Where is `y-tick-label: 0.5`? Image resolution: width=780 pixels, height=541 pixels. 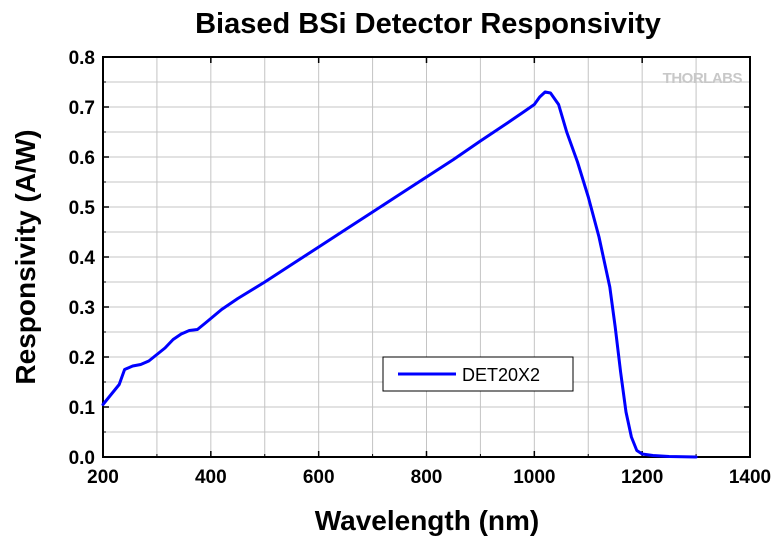
y-tick-label: 0.5 is located at coordinates (82, 208).